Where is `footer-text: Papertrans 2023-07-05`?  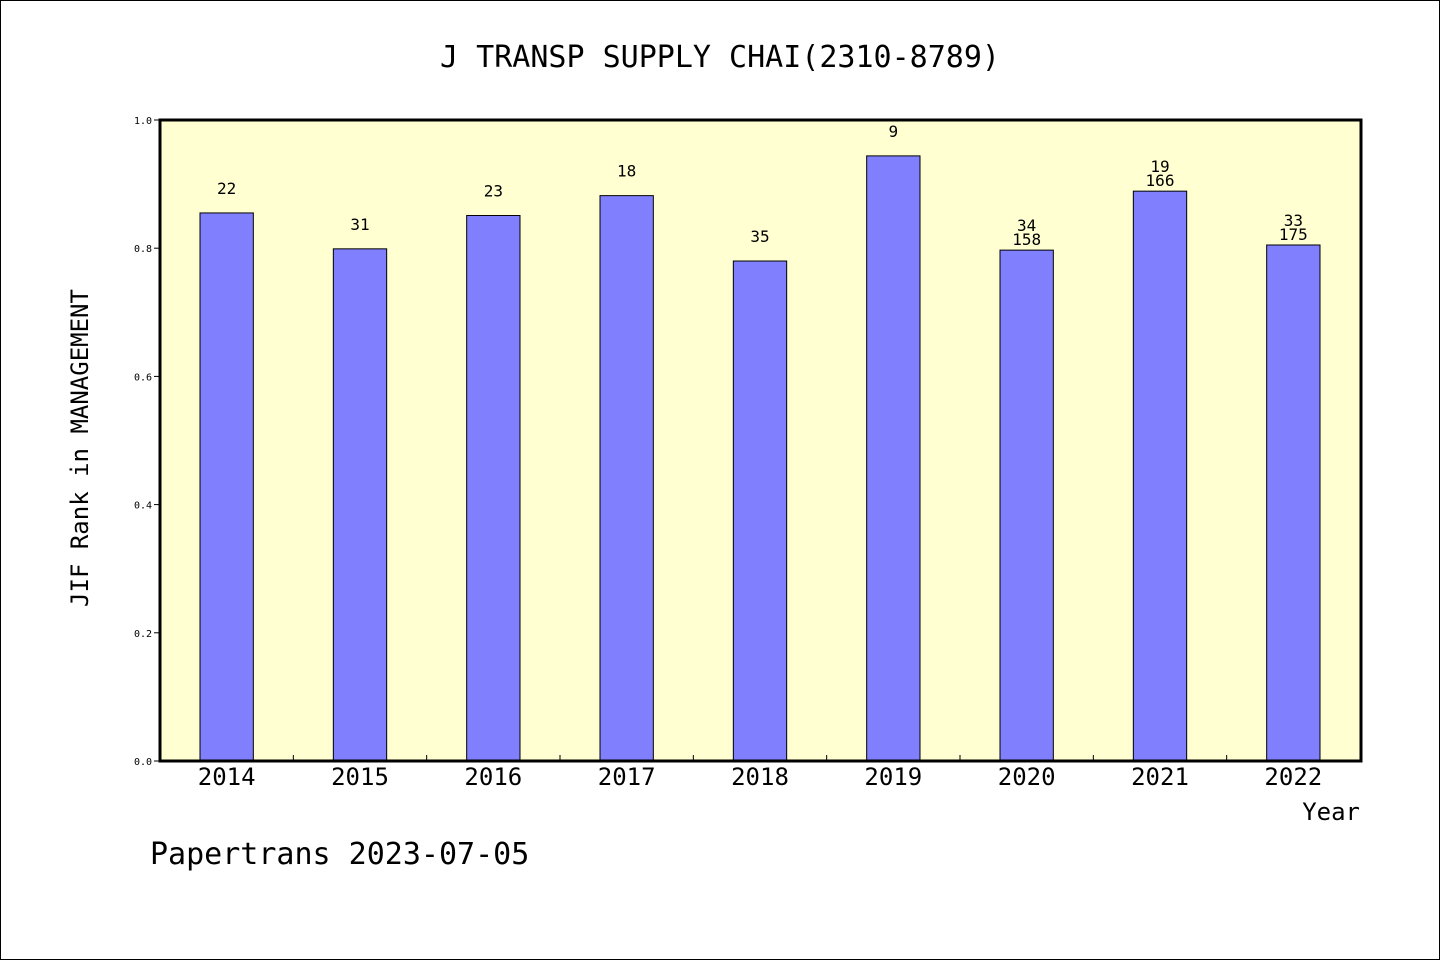
footer-text: Papertrans 2023-07-05 is located at coordinates (339, 854).